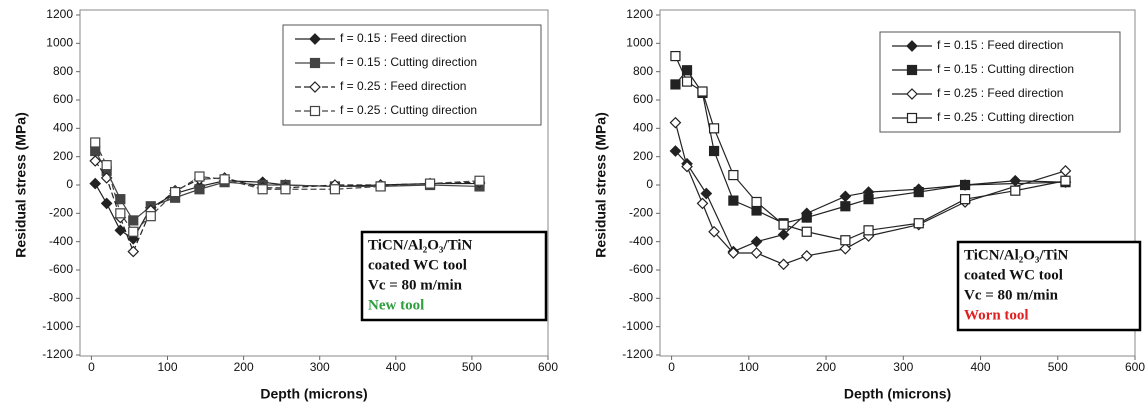 This screenshot has width=1148, height=408. Describe the element at coordinates (643, 71) in the screenshot. I see `y-tick-label: 800` at that location.